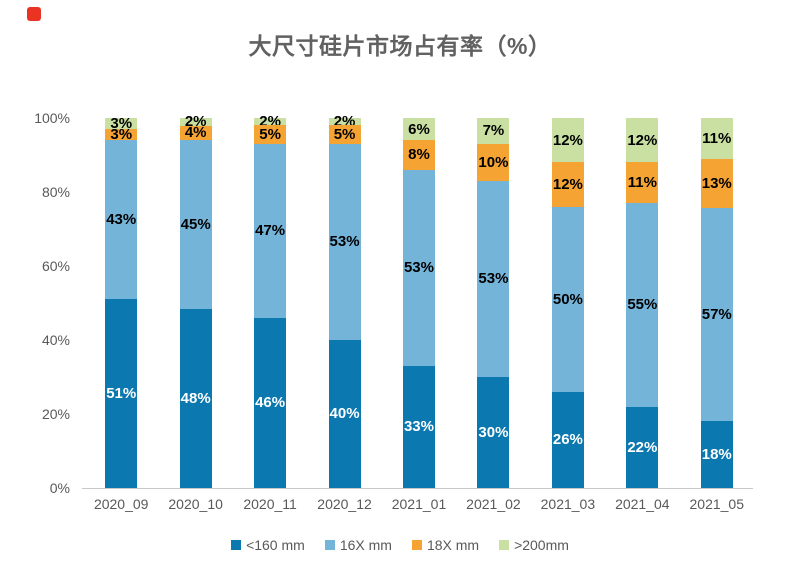 The image size is (800, 568). I want to click on legend-item: 16X mm, so click(358, 545).